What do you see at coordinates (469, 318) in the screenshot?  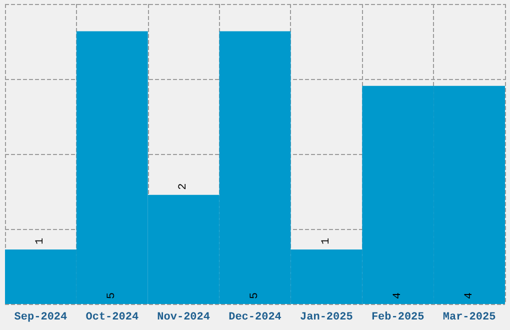 I see `x-tick-label: Mar-2025` at bounding box center [469, 318].